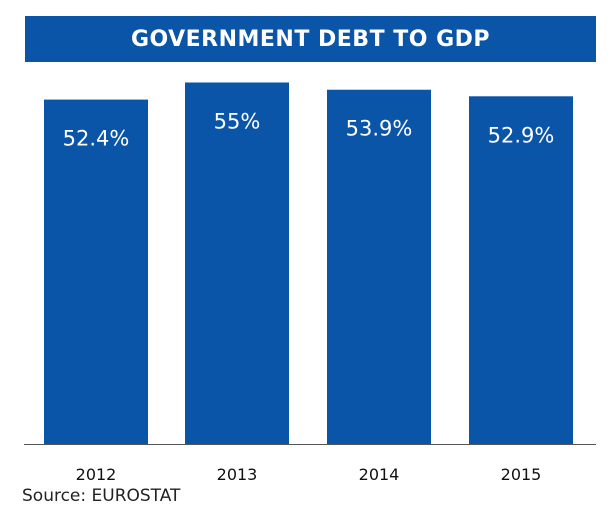  What do you see at coordinates (379, 474) in the screenshot?
I see `x-tick-label-2014: 2014` at bounding box center [379, 474].